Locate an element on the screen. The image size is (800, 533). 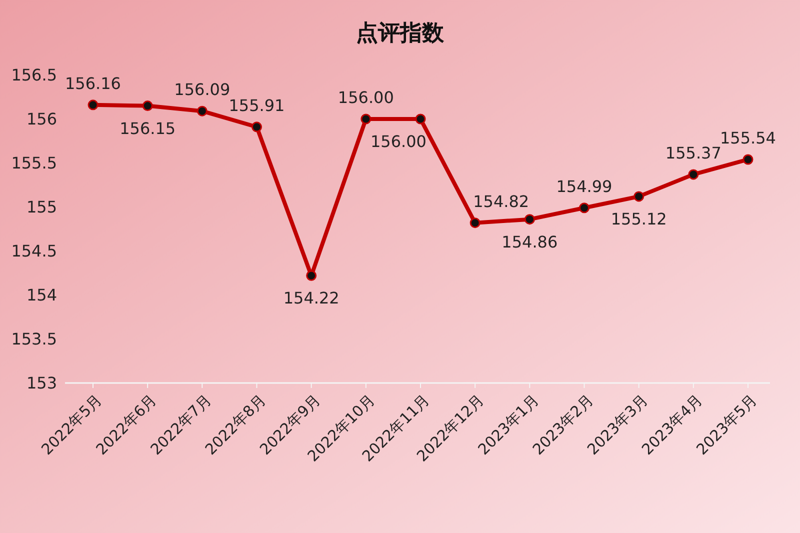
text: 155.12 is located at coordinates (638, 218).